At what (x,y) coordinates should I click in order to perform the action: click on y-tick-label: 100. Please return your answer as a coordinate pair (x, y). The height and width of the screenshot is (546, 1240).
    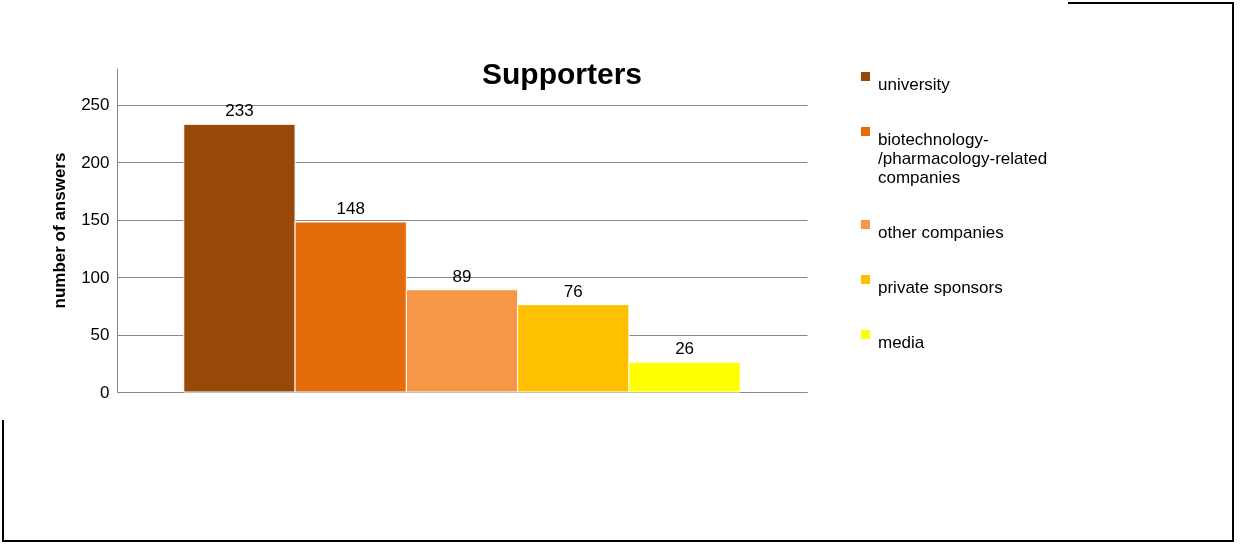
    Looking at the image, I should click on (95, 277).